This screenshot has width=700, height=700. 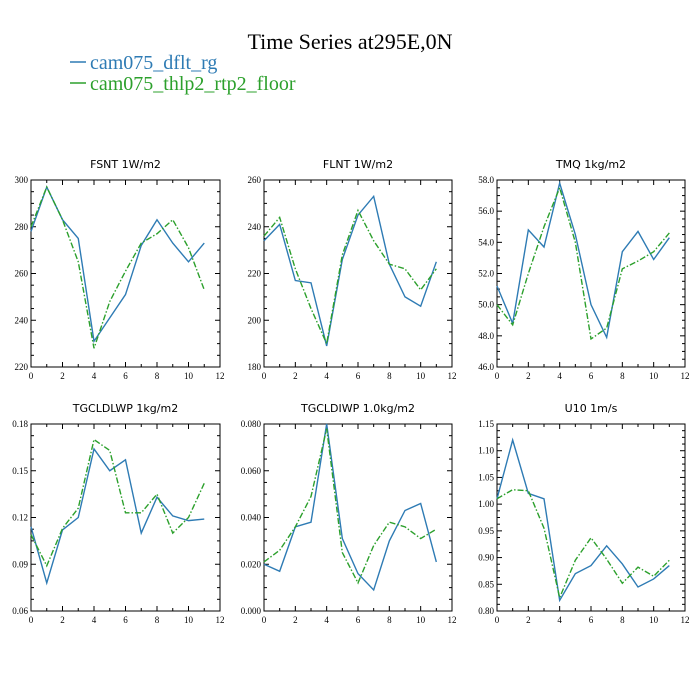 What do you see at coordinates (358, 164) in the screenshot?
I see `panel-title: FLNT 1W/m2` at bounding box center [358, 164].